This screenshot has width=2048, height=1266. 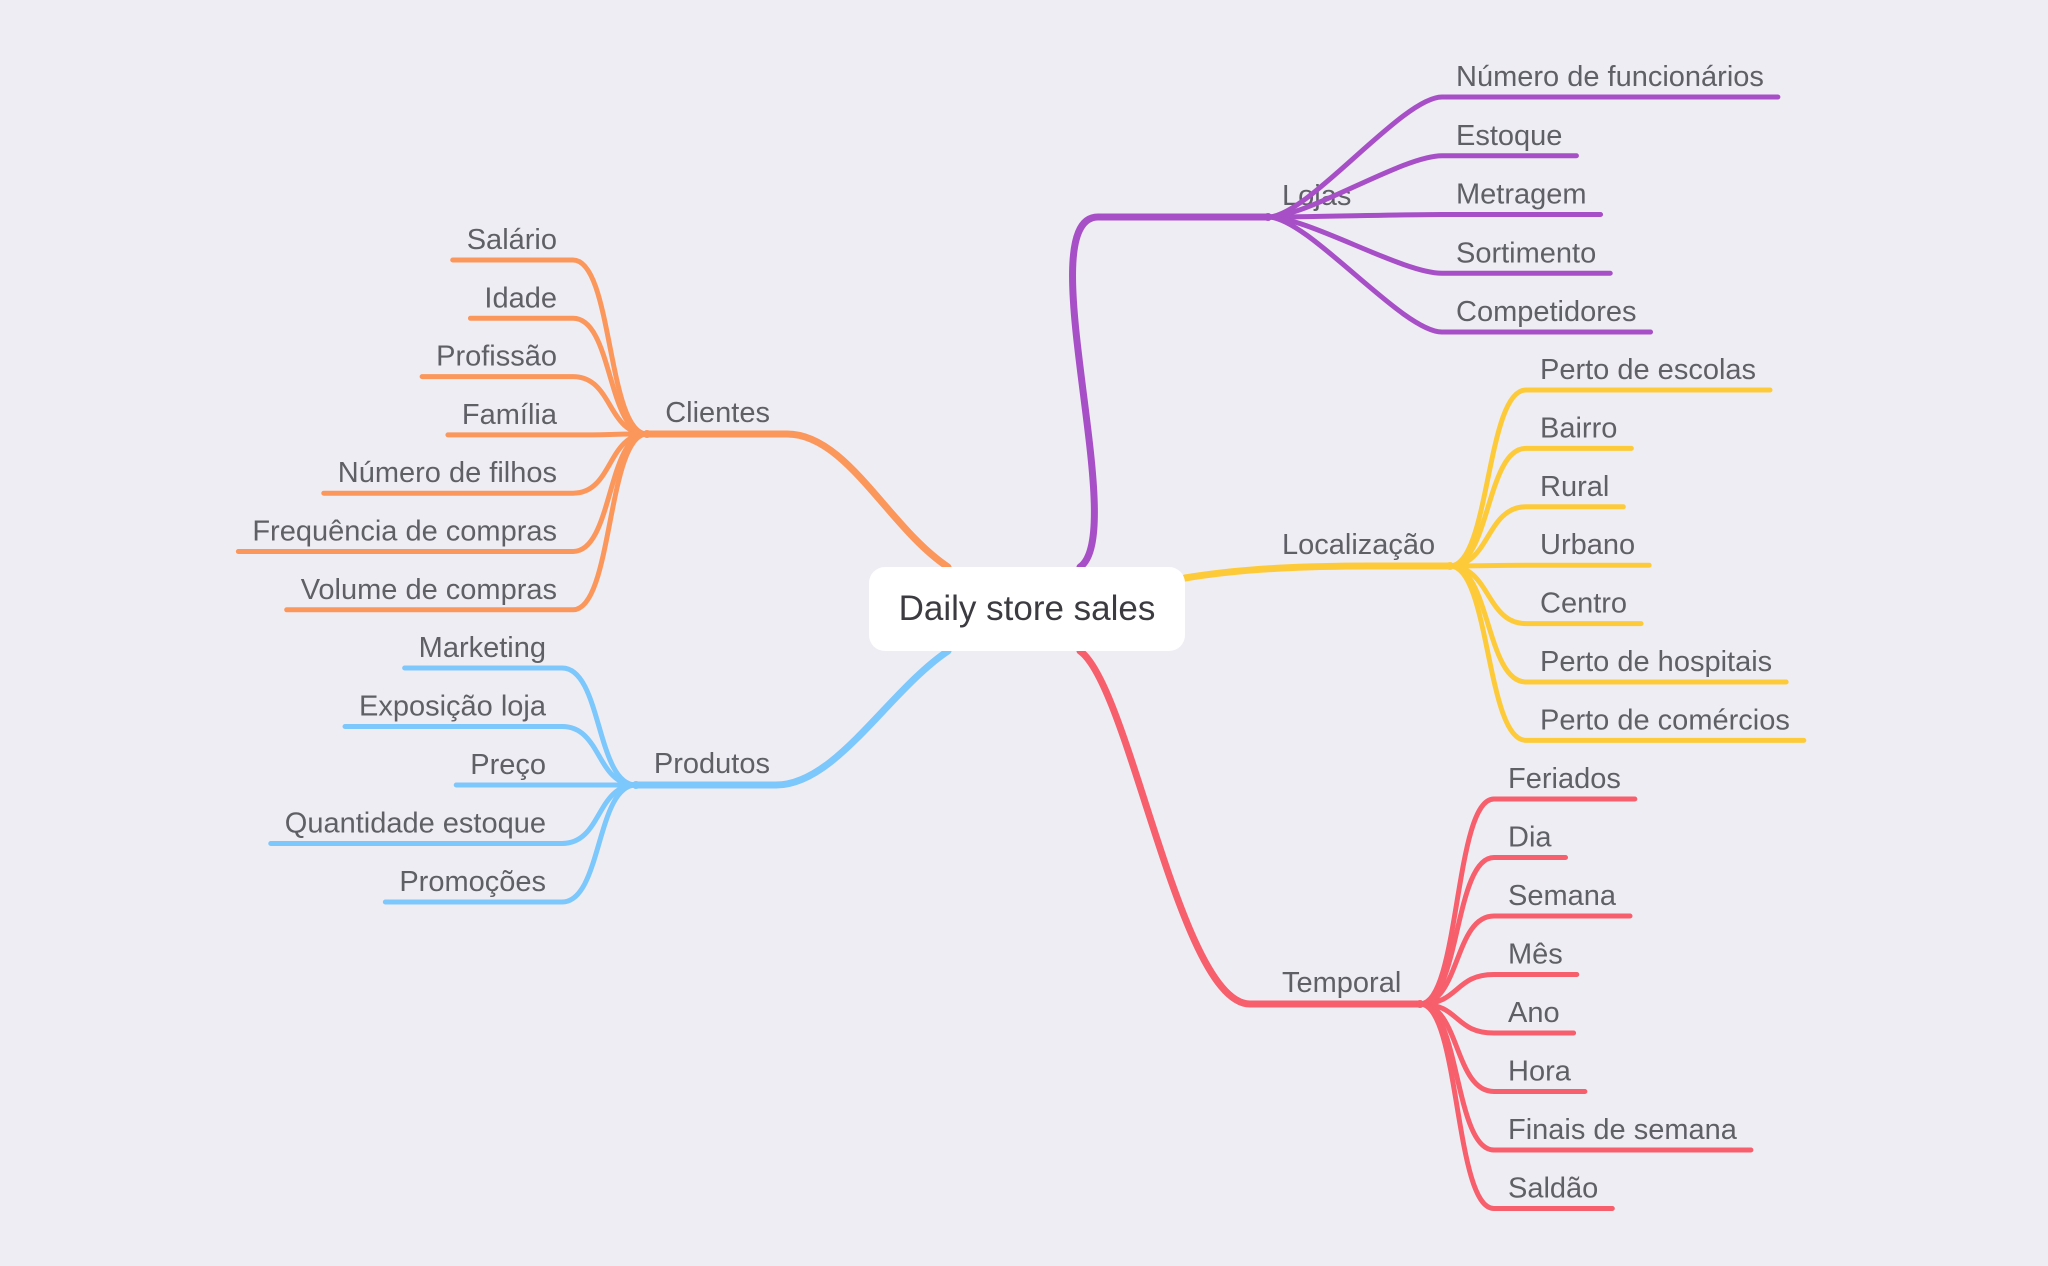 I want to click on branch-connector-produtos, so click(x=792, y=718).